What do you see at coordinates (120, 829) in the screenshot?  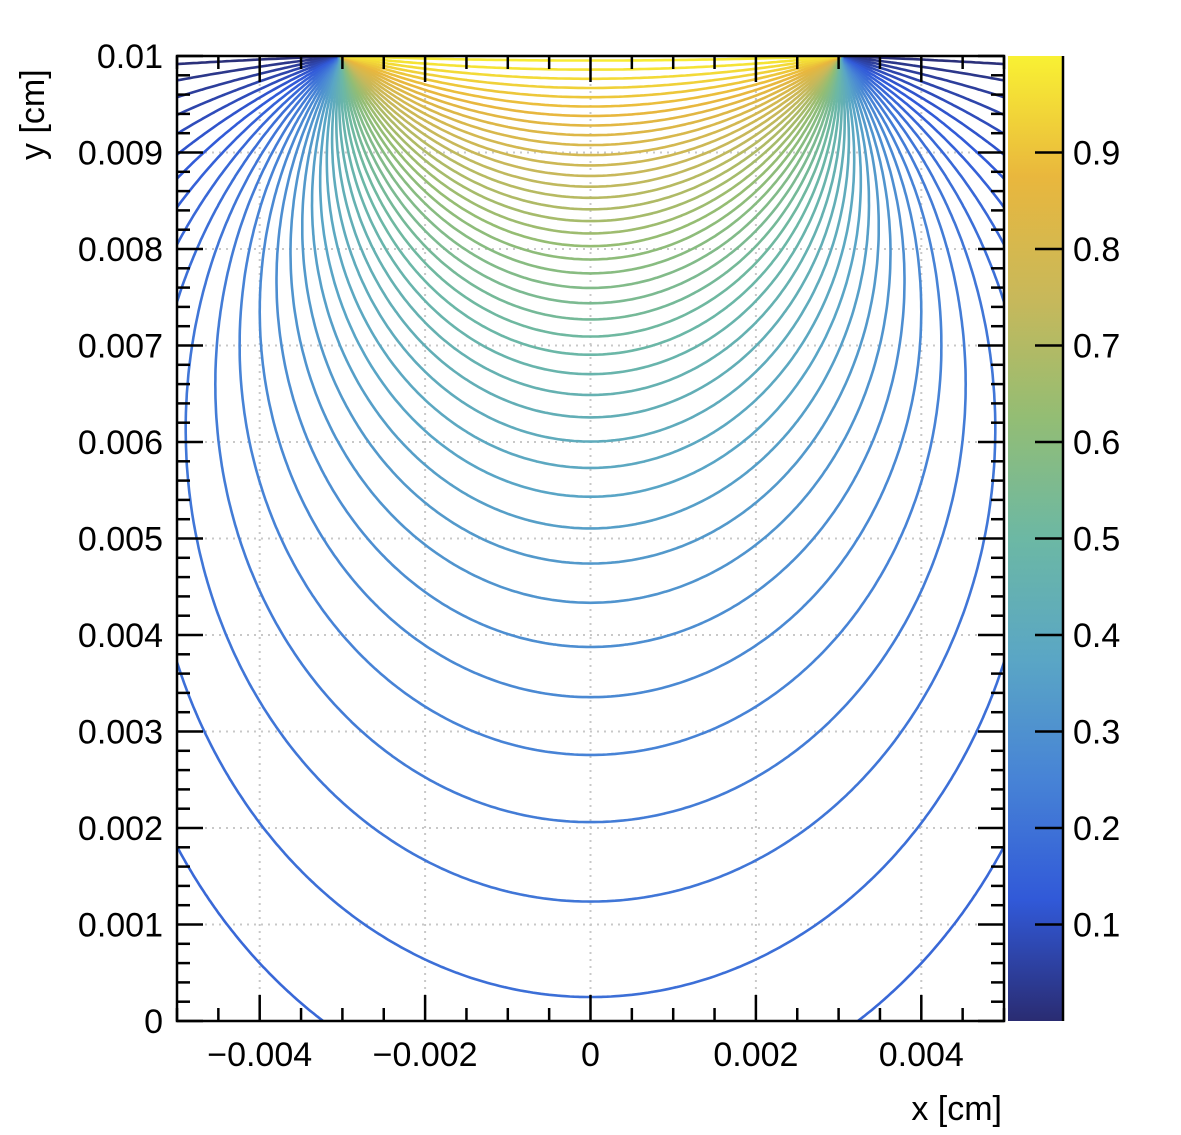 I see `y-tick-label: 0.002` at bounding box center [120, 829].